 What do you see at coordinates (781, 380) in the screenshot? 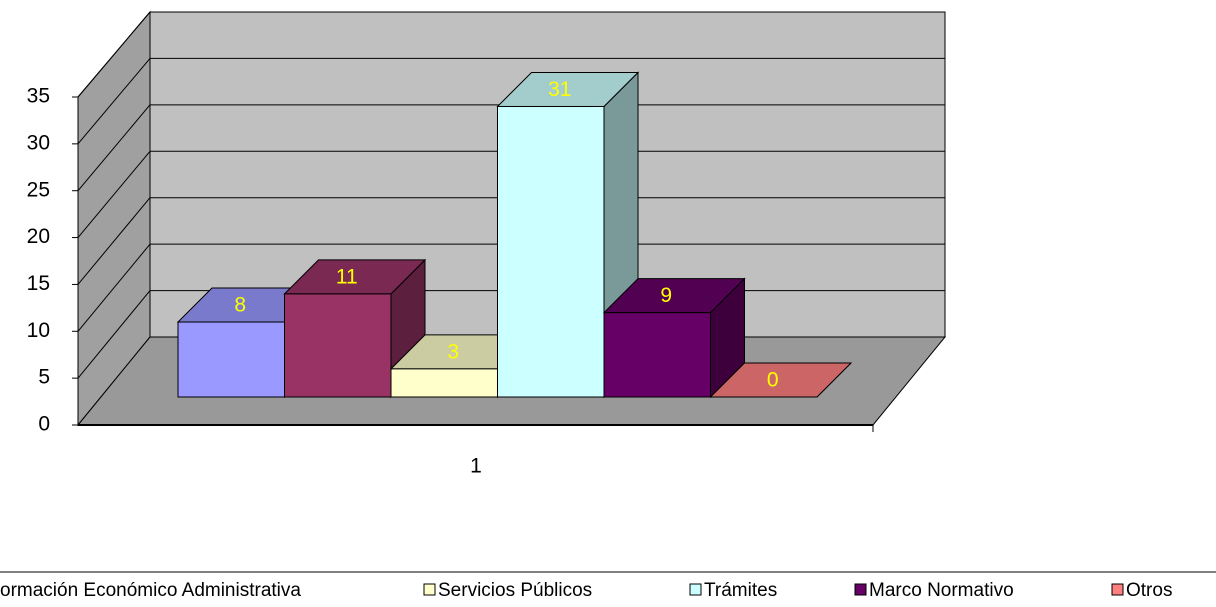
I see `bar-top` at bounding box center [781, 380].